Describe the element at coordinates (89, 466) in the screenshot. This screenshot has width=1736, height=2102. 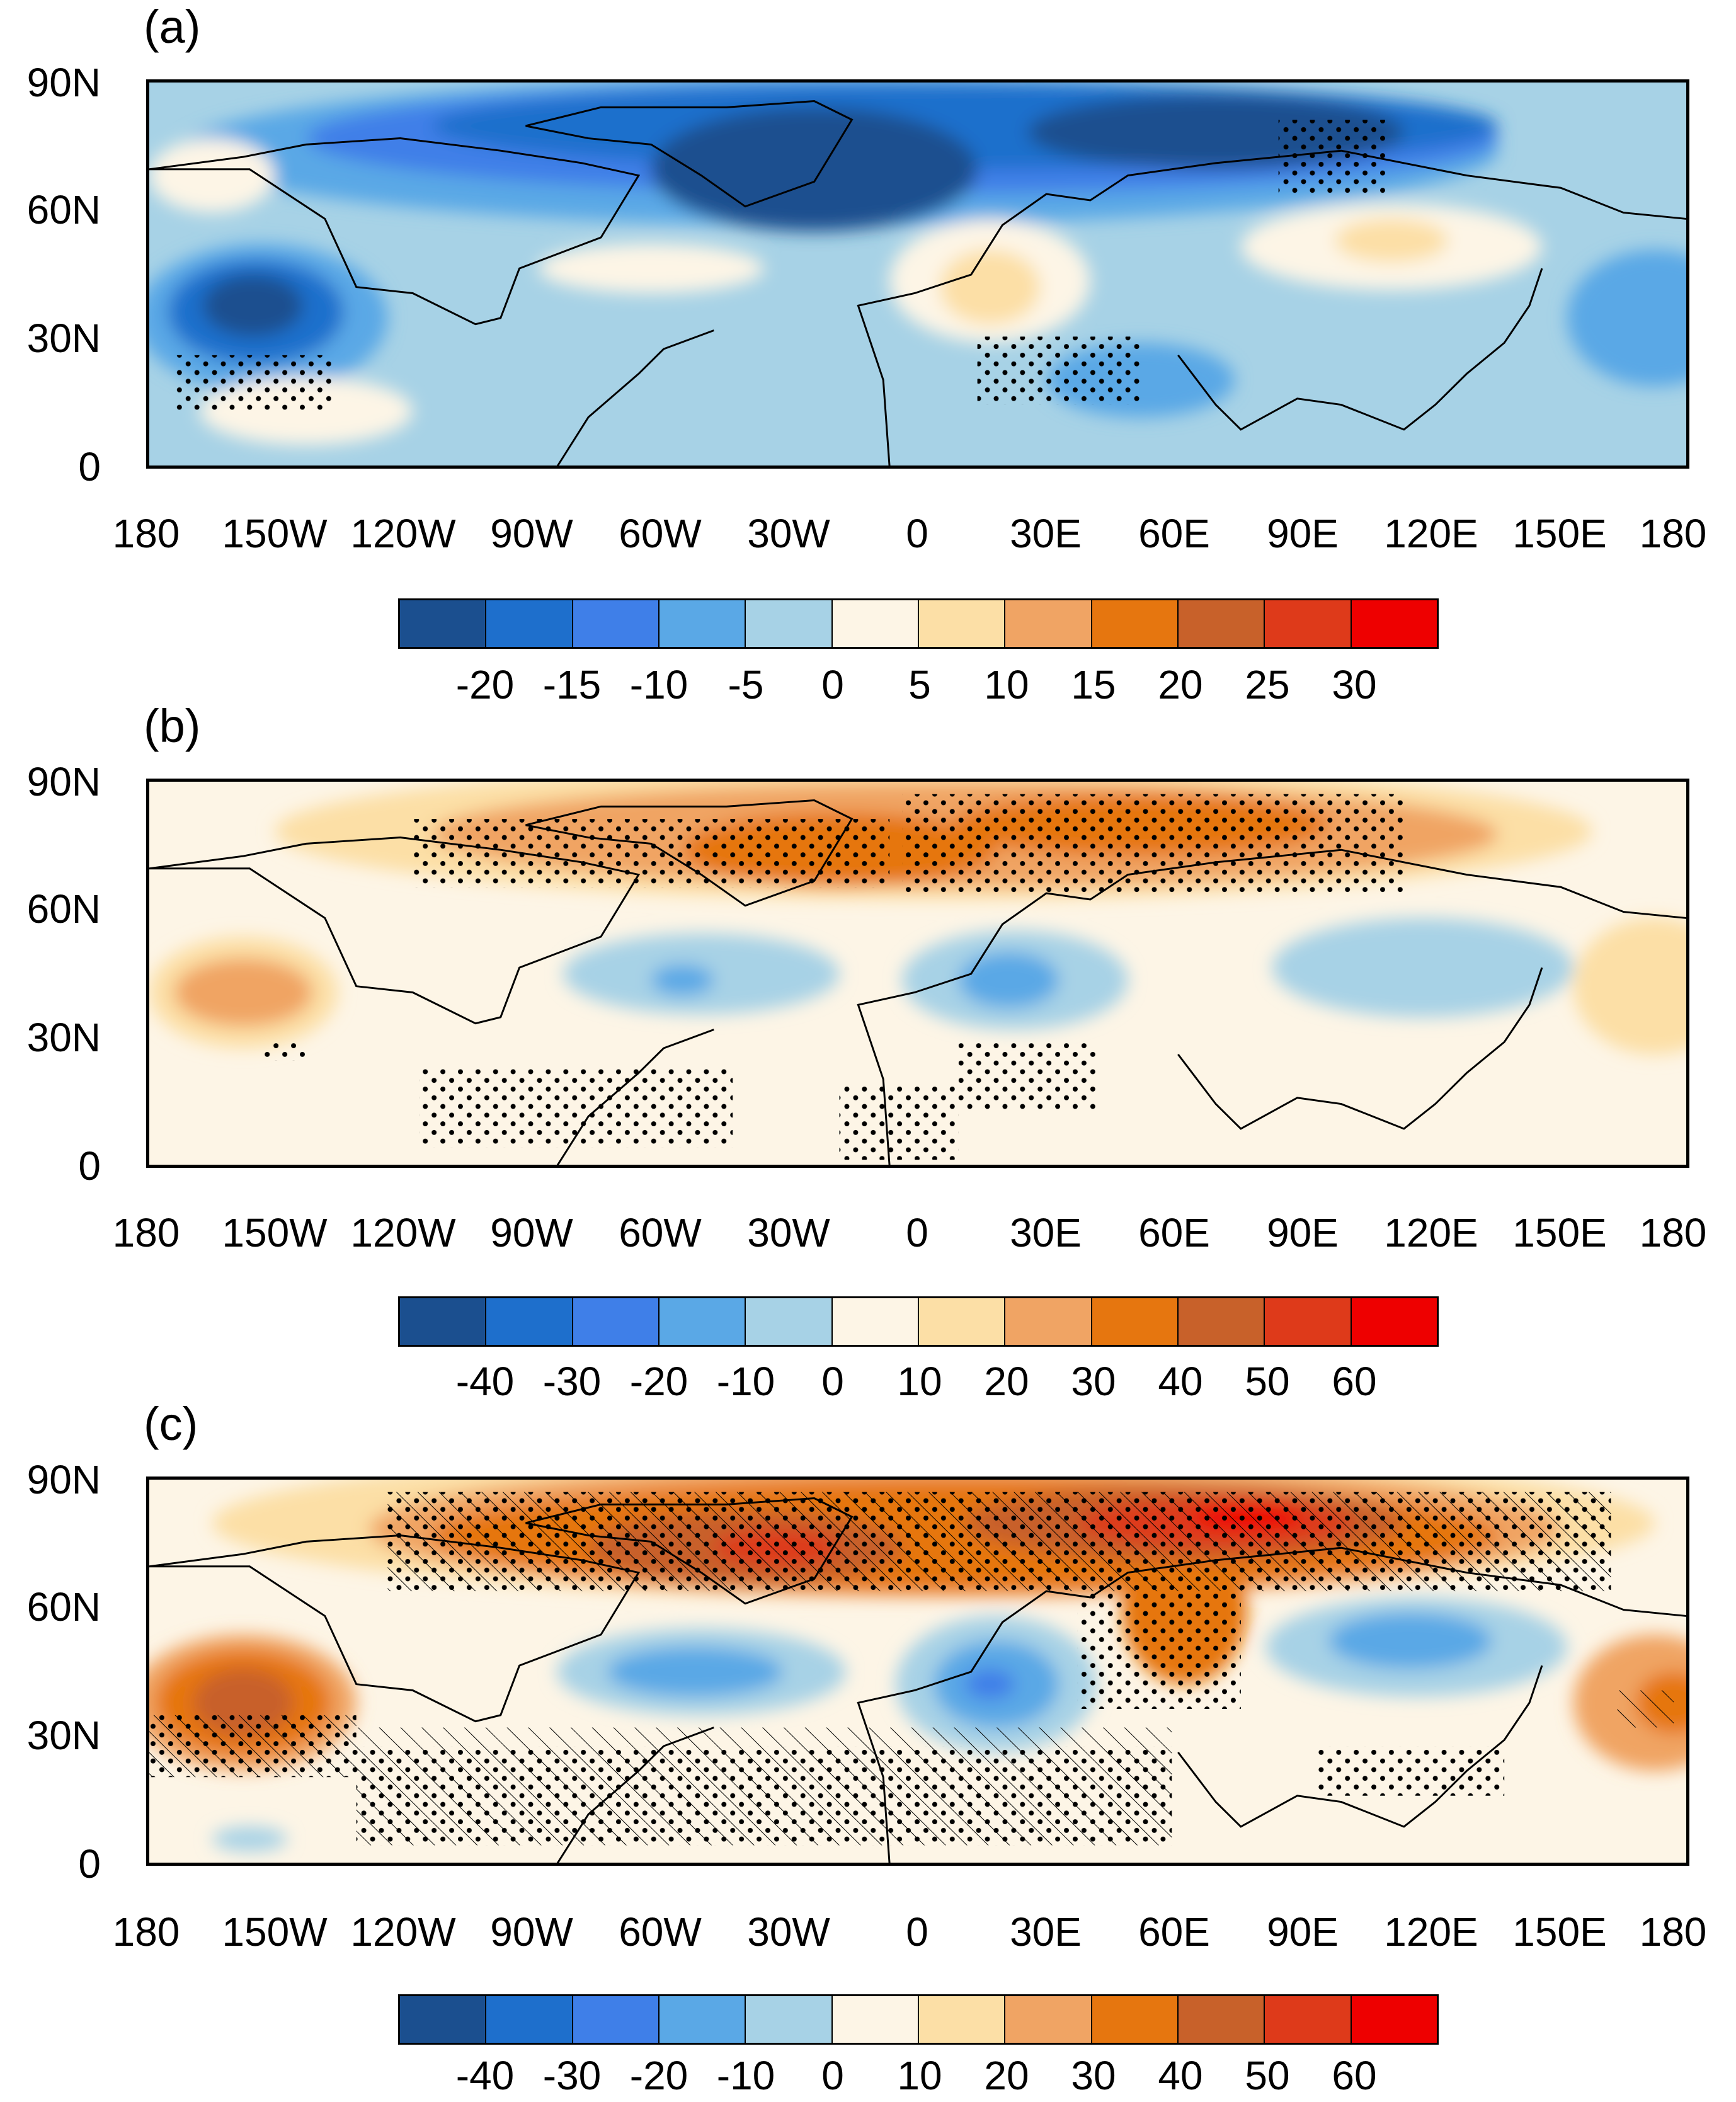
I see `lat-label: 0` at that location.